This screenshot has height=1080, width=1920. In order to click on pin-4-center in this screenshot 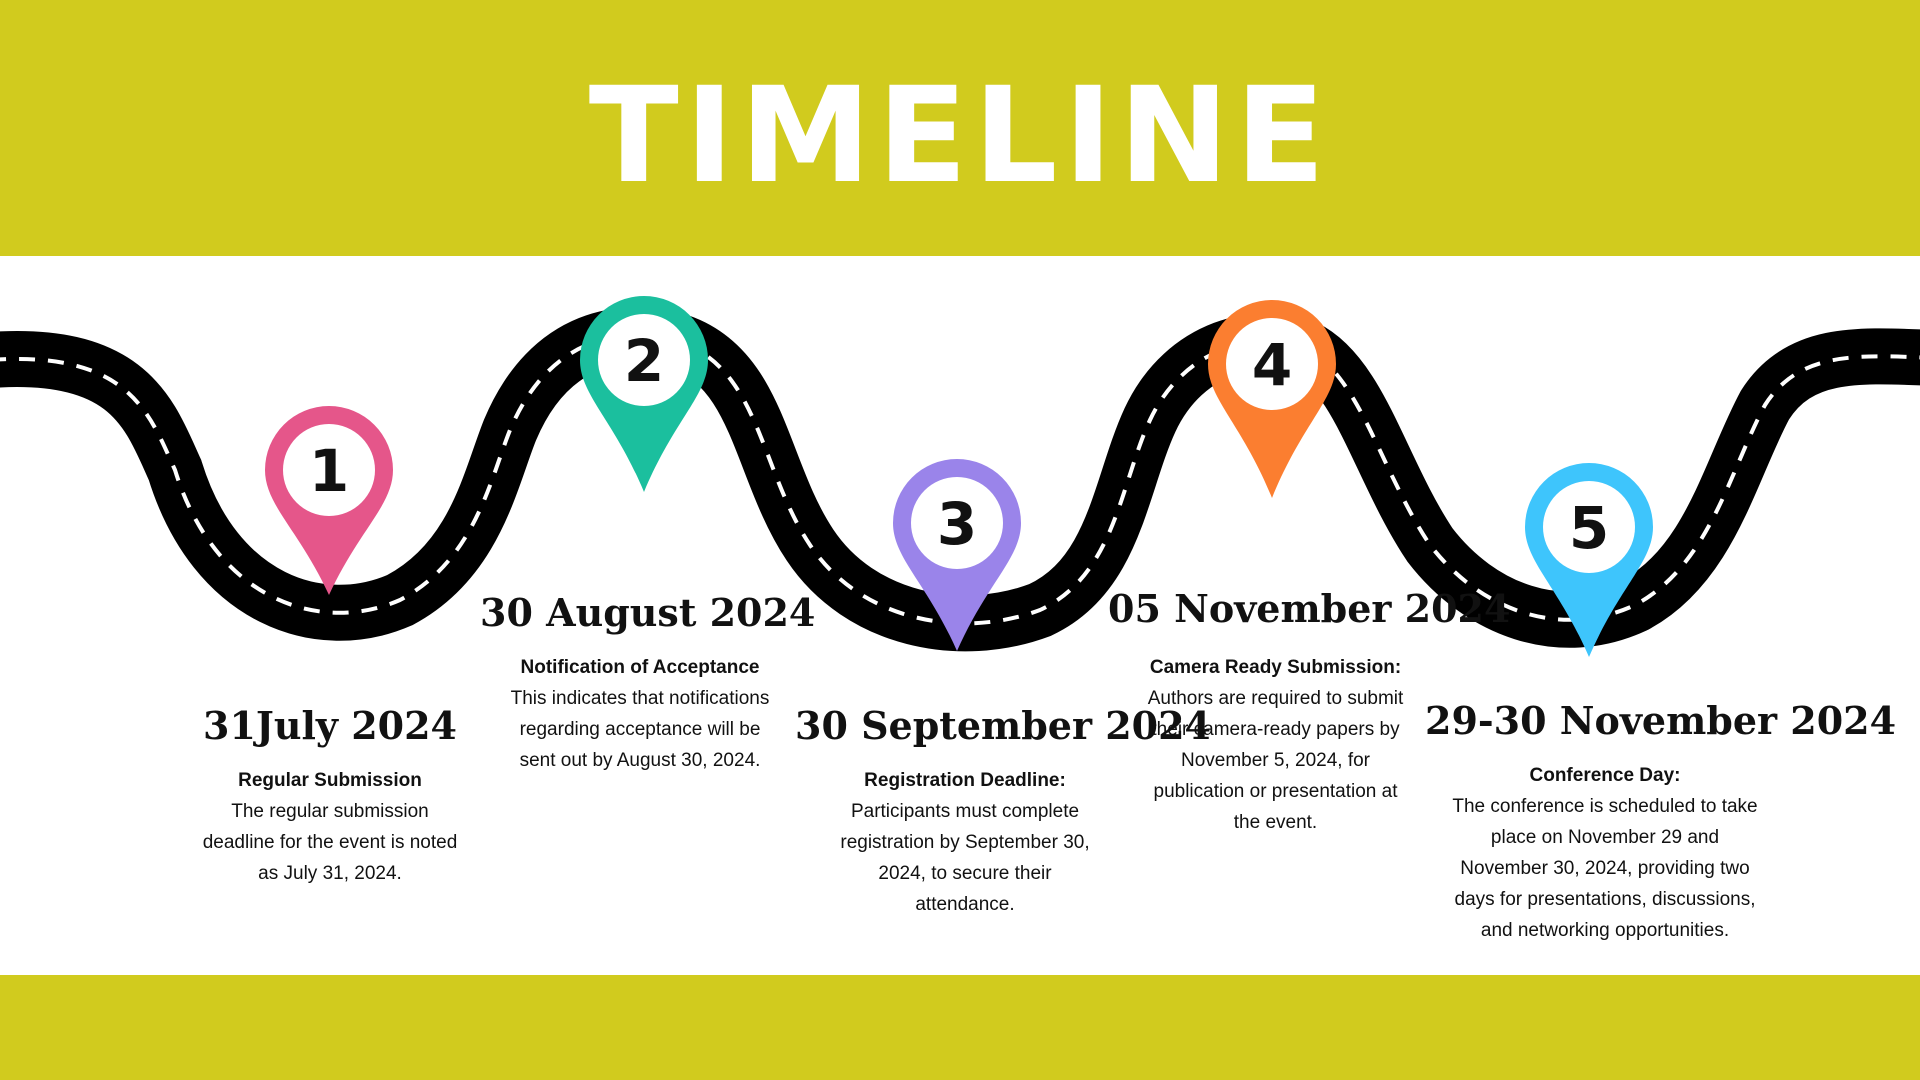, I will do `click(1272, 364)`.